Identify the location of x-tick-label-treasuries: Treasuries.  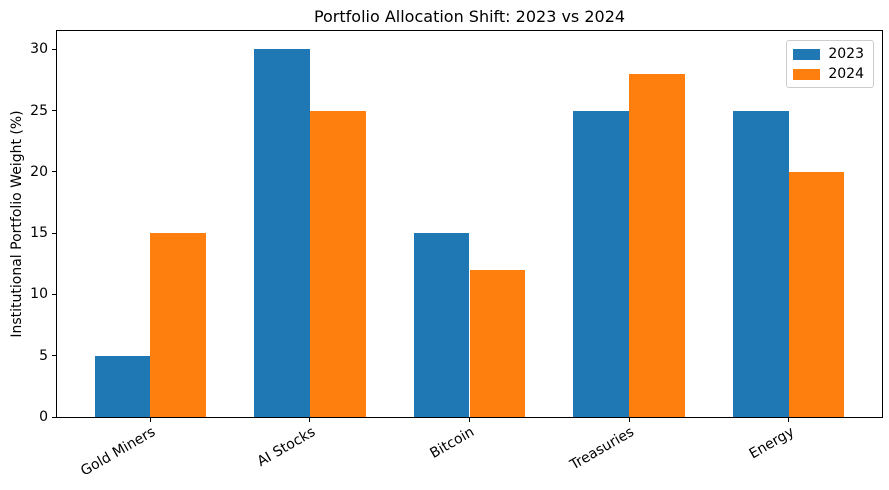
(602, 449).